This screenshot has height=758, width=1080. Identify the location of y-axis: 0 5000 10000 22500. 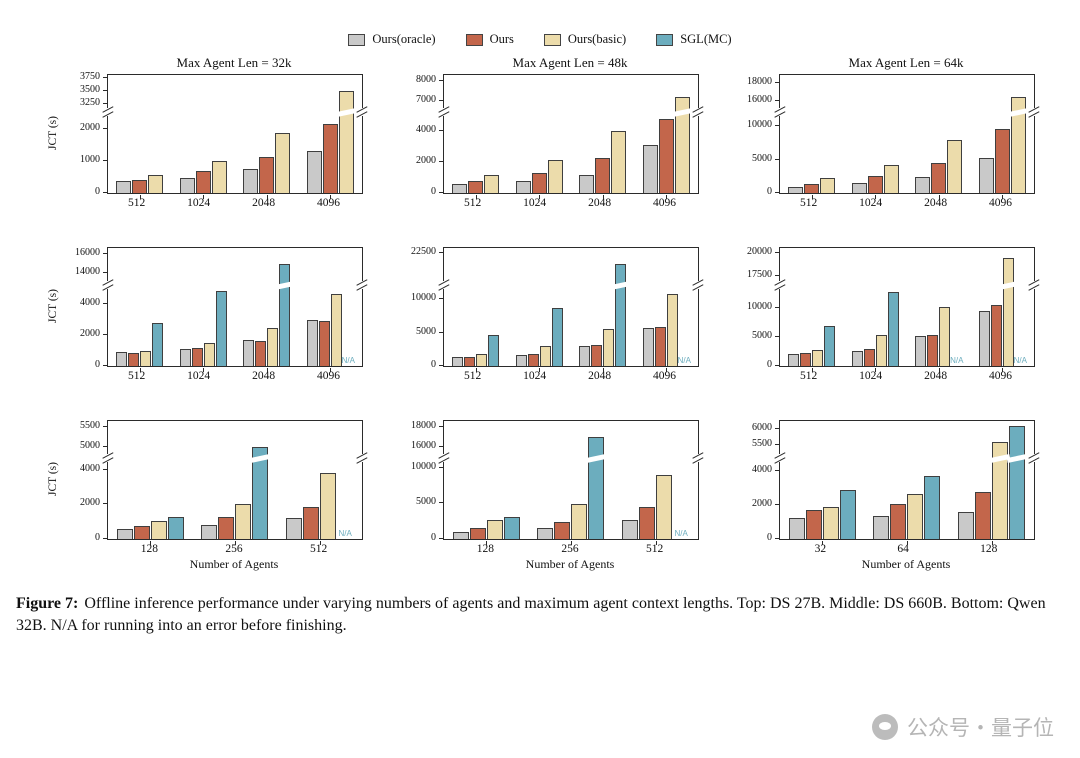
(420, 308).